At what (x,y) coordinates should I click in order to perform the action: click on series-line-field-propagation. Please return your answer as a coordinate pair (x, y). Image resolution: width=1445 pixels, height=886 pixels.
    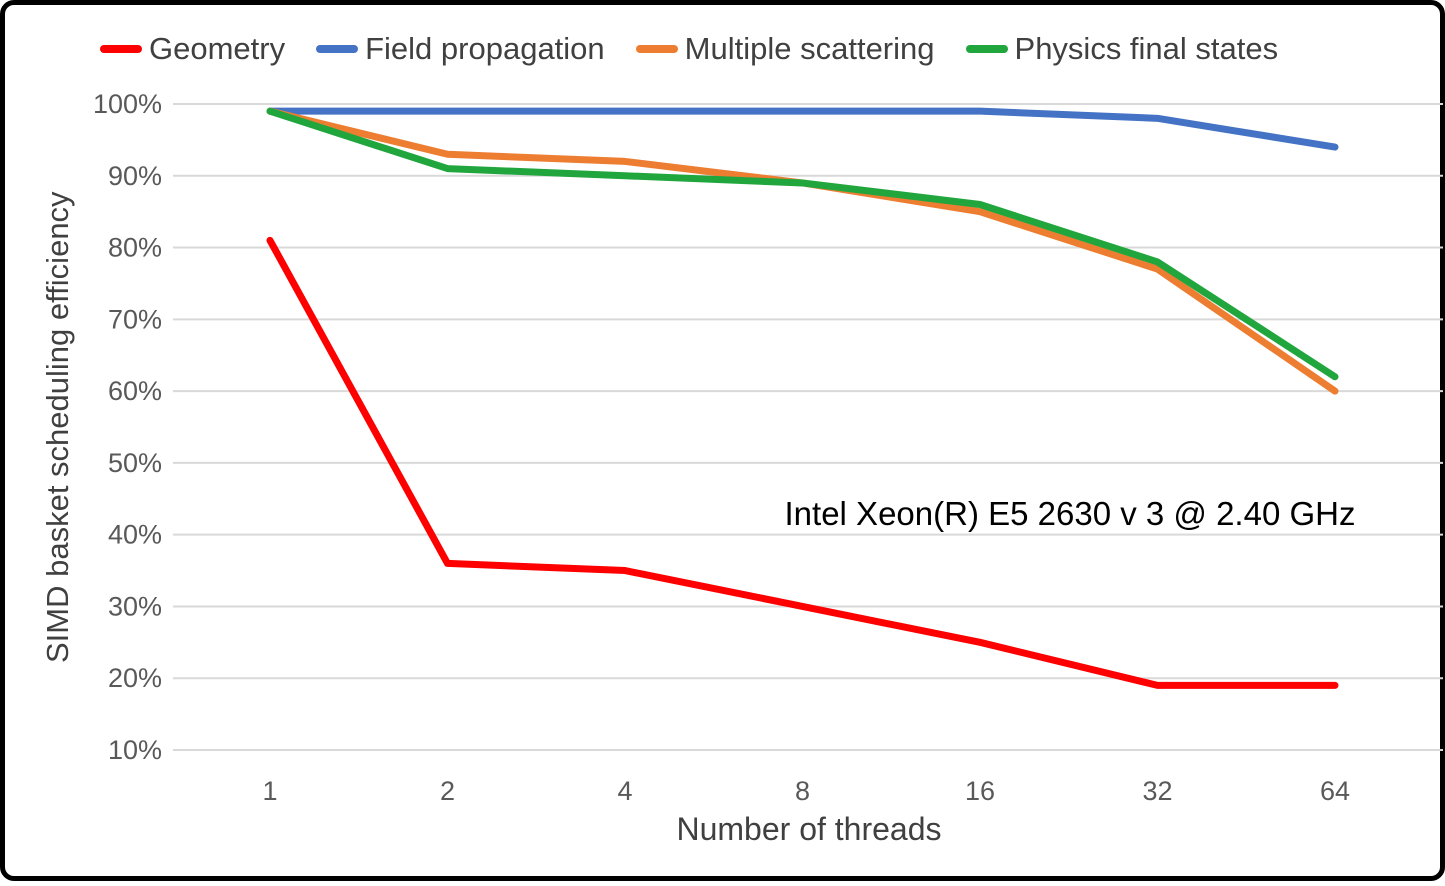
    Looking at the image, I should click on (802, 129).